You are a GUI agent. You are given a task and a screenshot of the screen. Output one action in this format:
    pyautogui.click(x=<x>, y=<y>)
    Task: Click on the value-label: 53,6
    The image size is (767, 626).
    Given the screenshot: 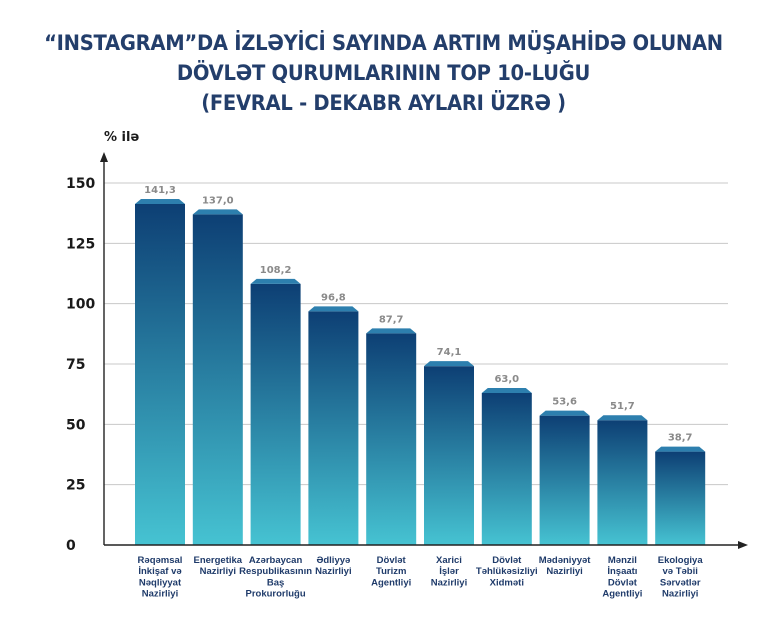 What is the action you would take?
    pyautogui.click(x=564, y=402)
    